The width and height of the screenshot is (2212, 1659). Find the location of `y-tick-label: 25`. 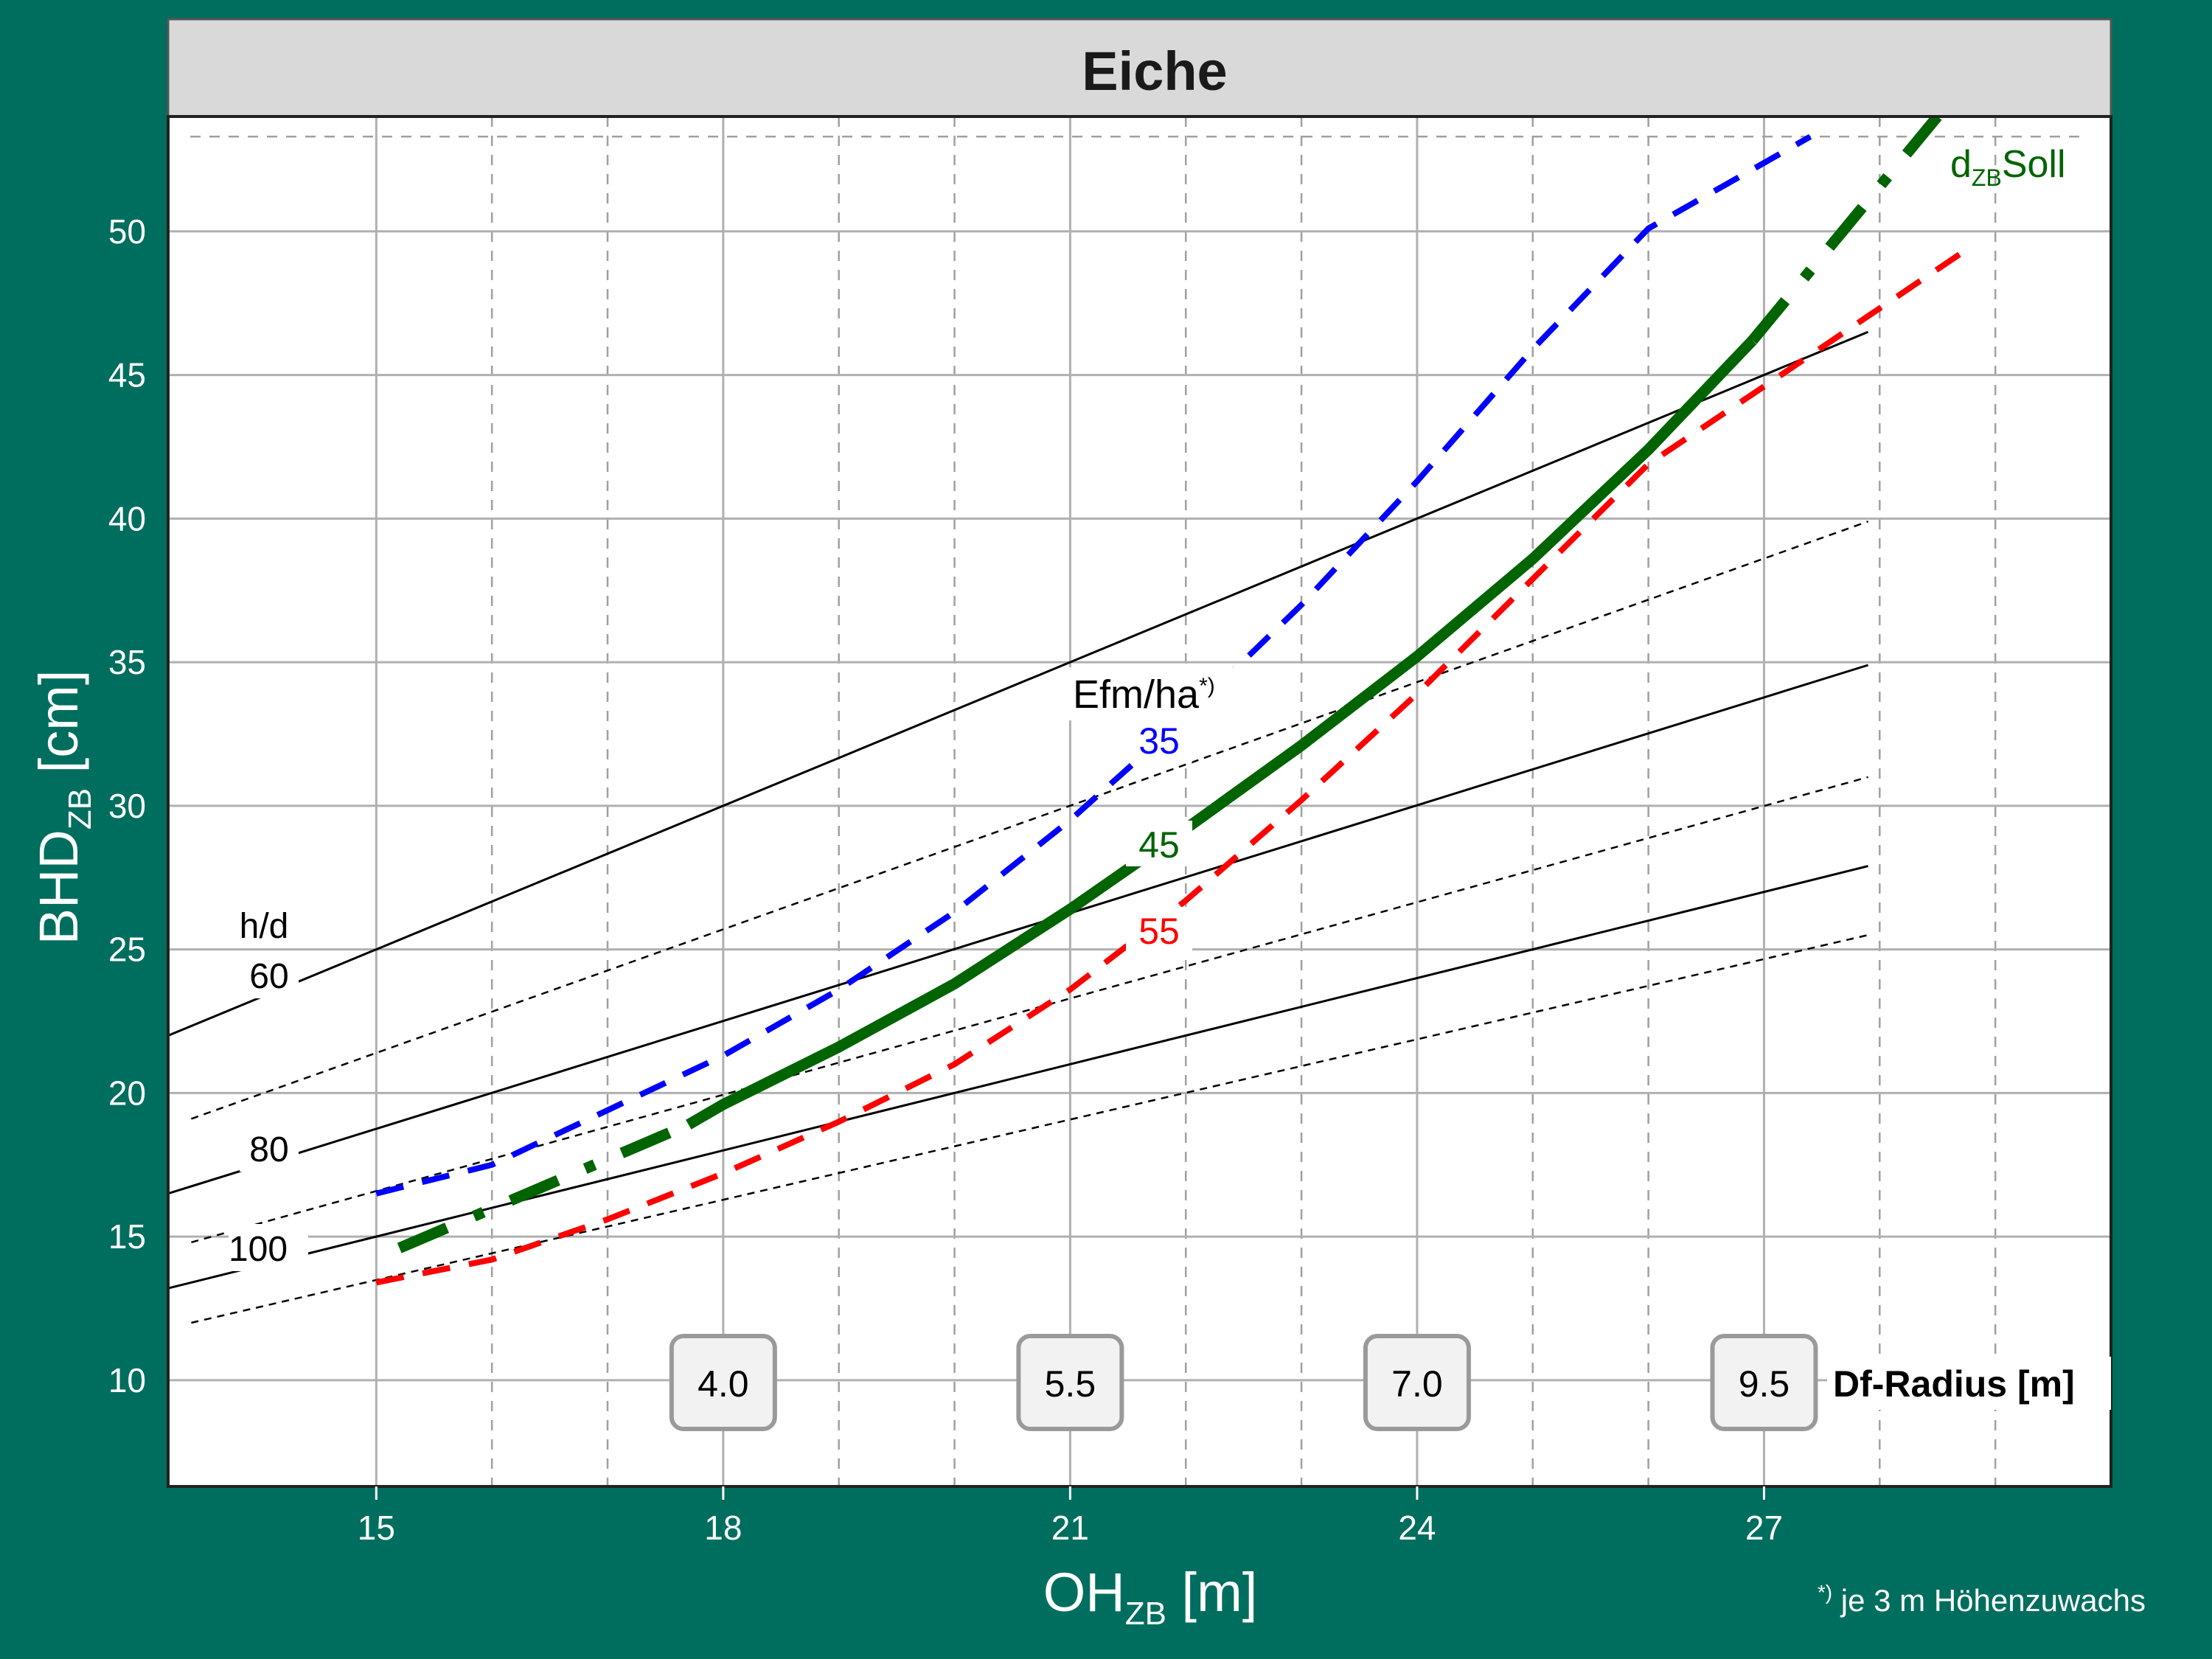

y-tick-label: 25 is located at coordinates (127, 950).